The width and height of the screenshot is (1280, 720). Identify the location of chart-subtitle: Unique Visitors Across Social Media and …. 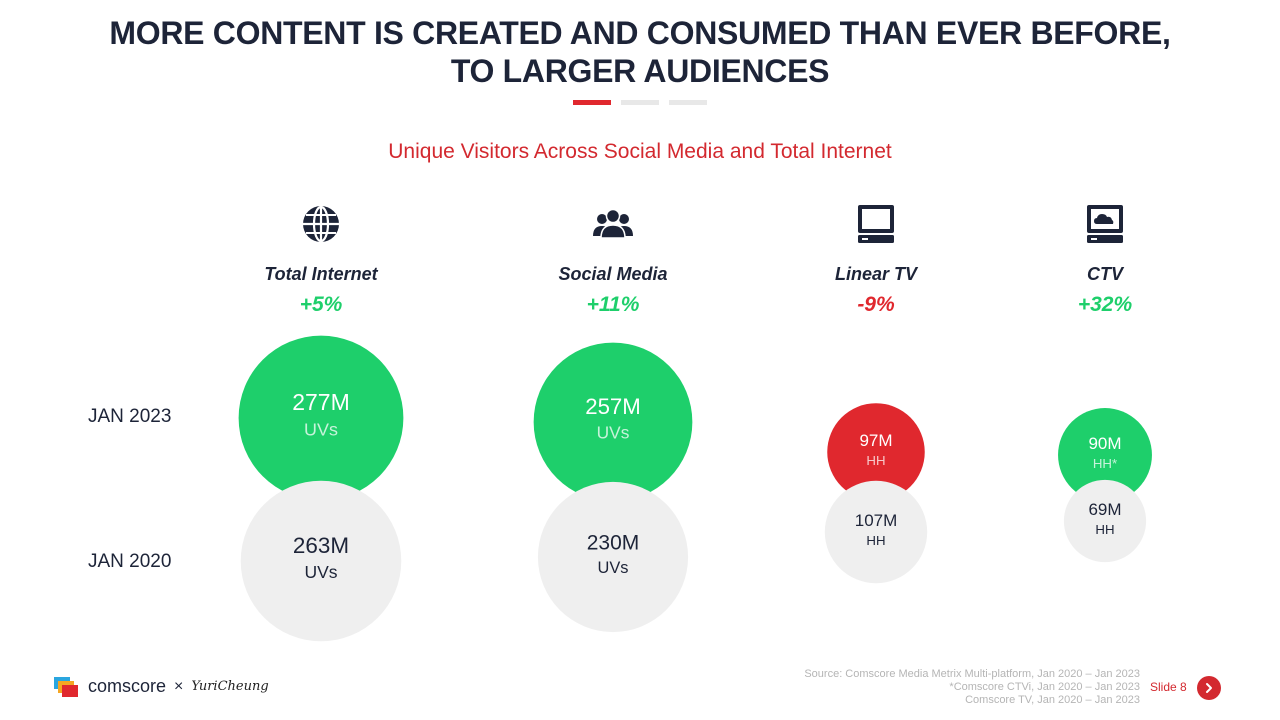
(640, 151).